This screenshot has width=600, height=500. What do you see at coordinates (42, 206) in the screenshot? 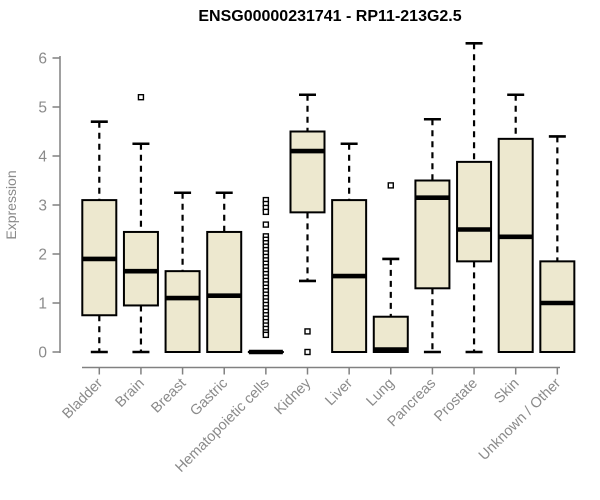
I see `y-tick-label: 3` at bounding box center [42, 206].